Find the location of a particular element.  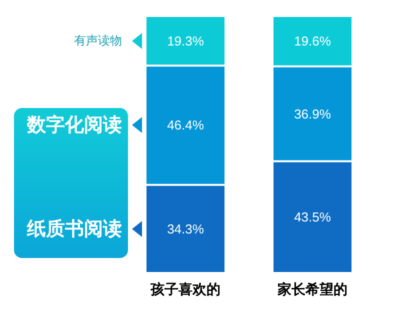

legend-label: 有声读物 is located at coordinates (98, 41).